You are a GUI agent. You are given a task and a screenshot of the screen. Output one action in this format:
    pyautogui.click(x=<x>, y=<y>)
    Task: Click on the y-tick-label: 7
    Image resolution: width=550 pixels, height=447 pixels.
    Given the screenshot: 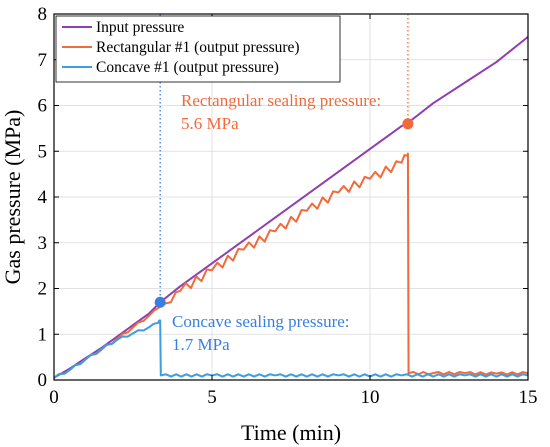 What is the action you would take?
    pyautogui.click(x=43, y=60)
    